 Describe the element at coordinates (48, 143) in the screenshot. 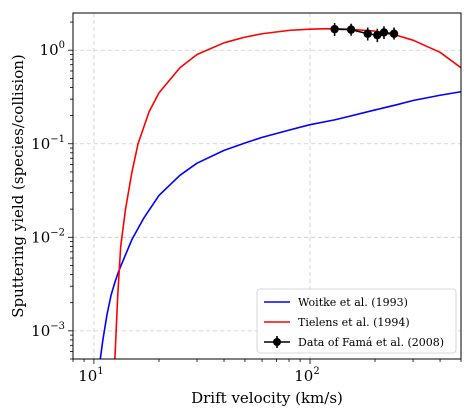

I see `y-tick-label: 10⁻¹` at that location.